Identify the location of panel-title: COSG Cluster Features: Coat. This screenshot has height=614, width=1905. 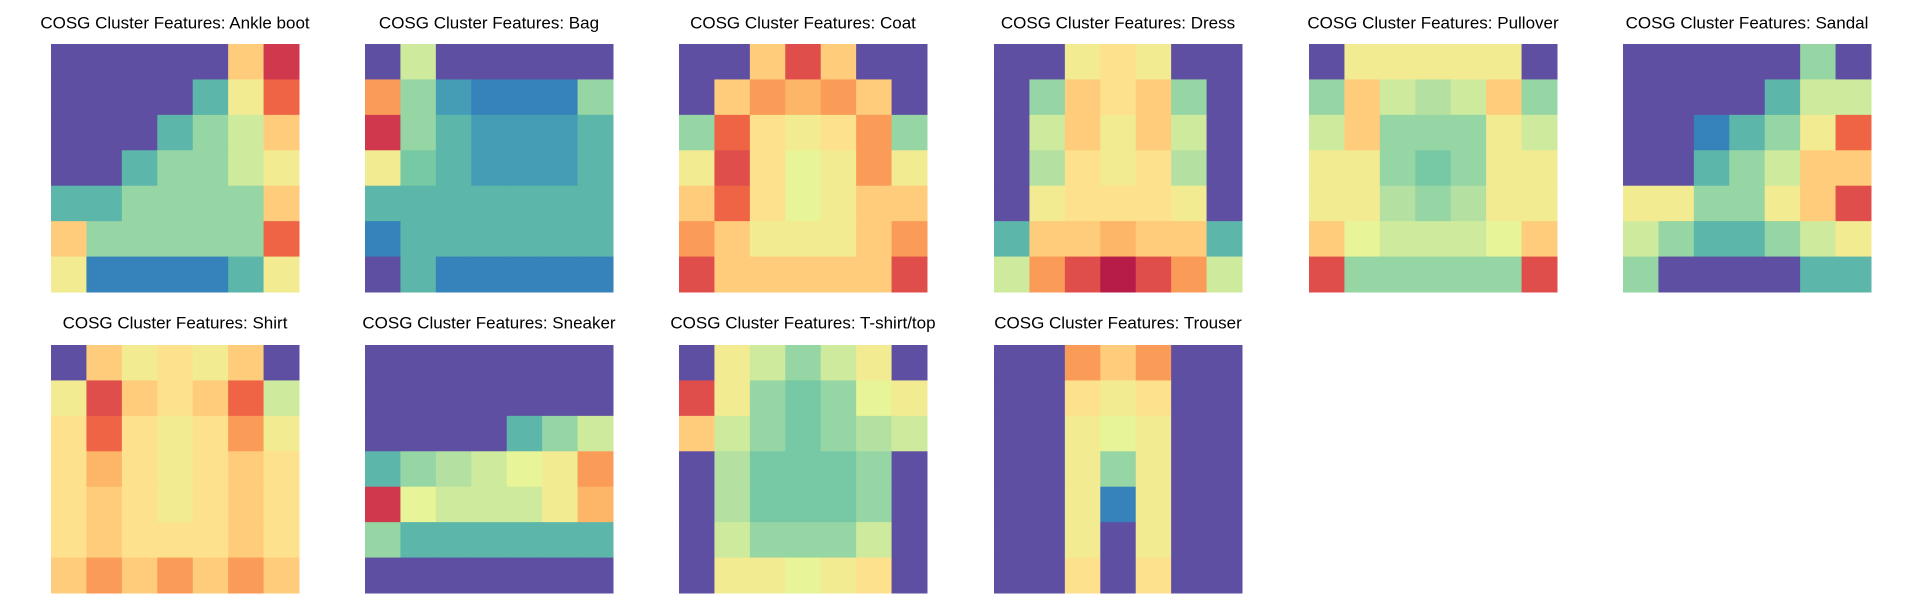
(803, 22).